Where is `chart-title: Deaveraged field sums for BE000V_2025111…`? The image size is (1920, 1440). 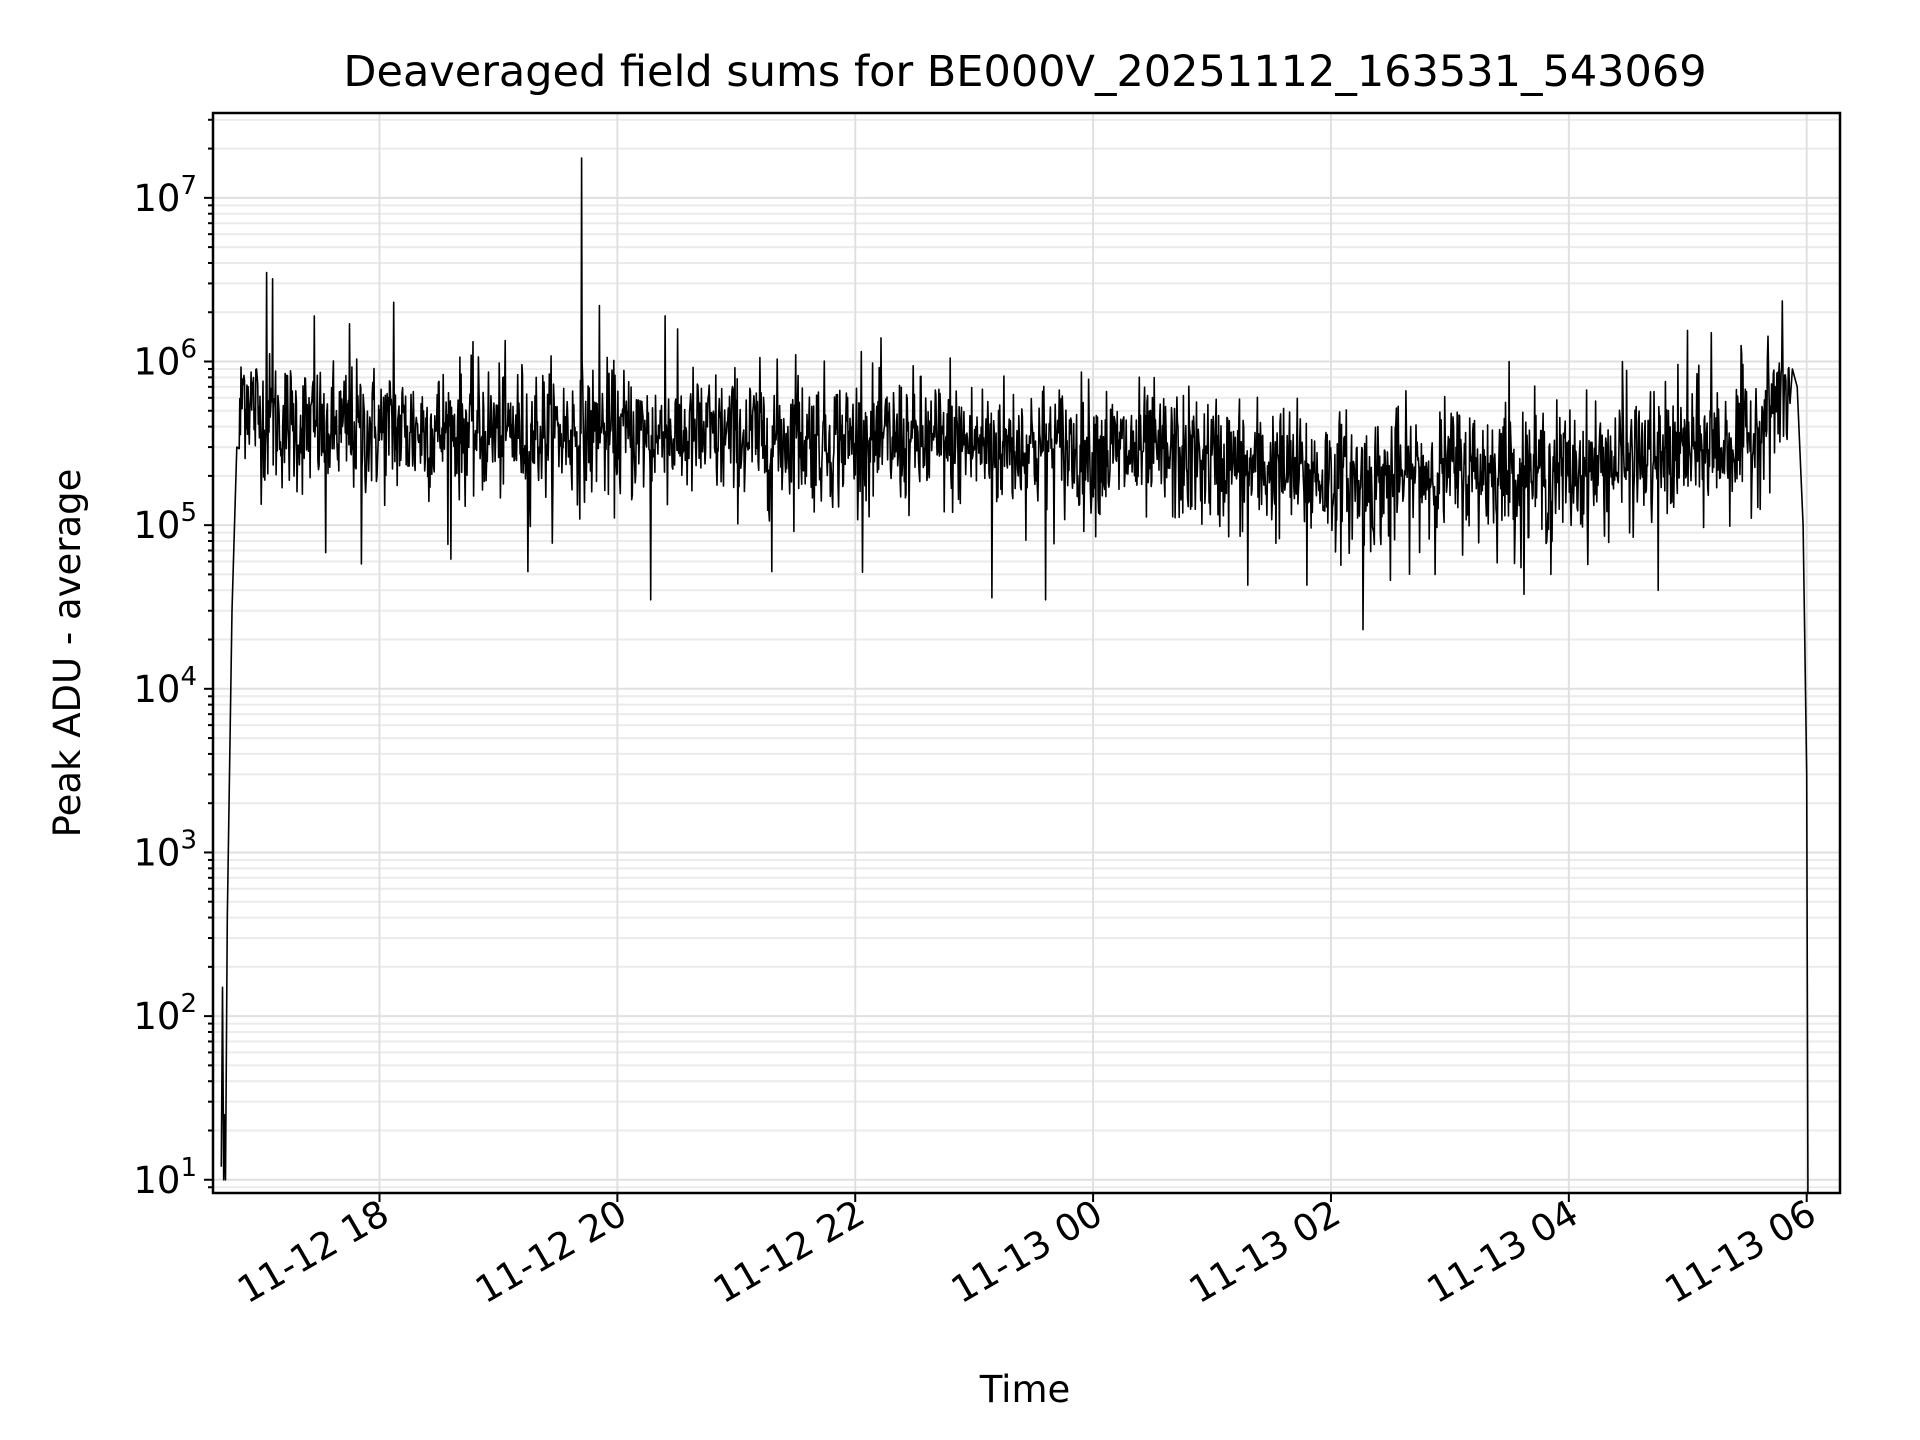
chart-title: Deaveraged field sums for BE000V_2025111… is located at coordinates (1024, 72).